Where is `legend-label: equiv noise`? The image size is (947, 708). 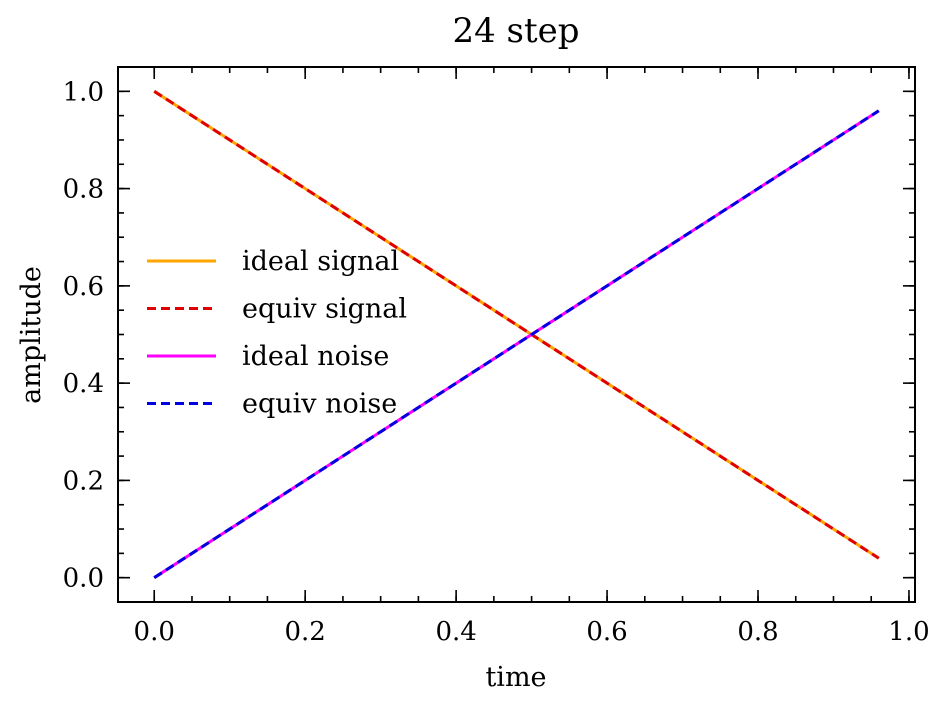 legend-label: equiv noise is located at coordinates (319, 404).